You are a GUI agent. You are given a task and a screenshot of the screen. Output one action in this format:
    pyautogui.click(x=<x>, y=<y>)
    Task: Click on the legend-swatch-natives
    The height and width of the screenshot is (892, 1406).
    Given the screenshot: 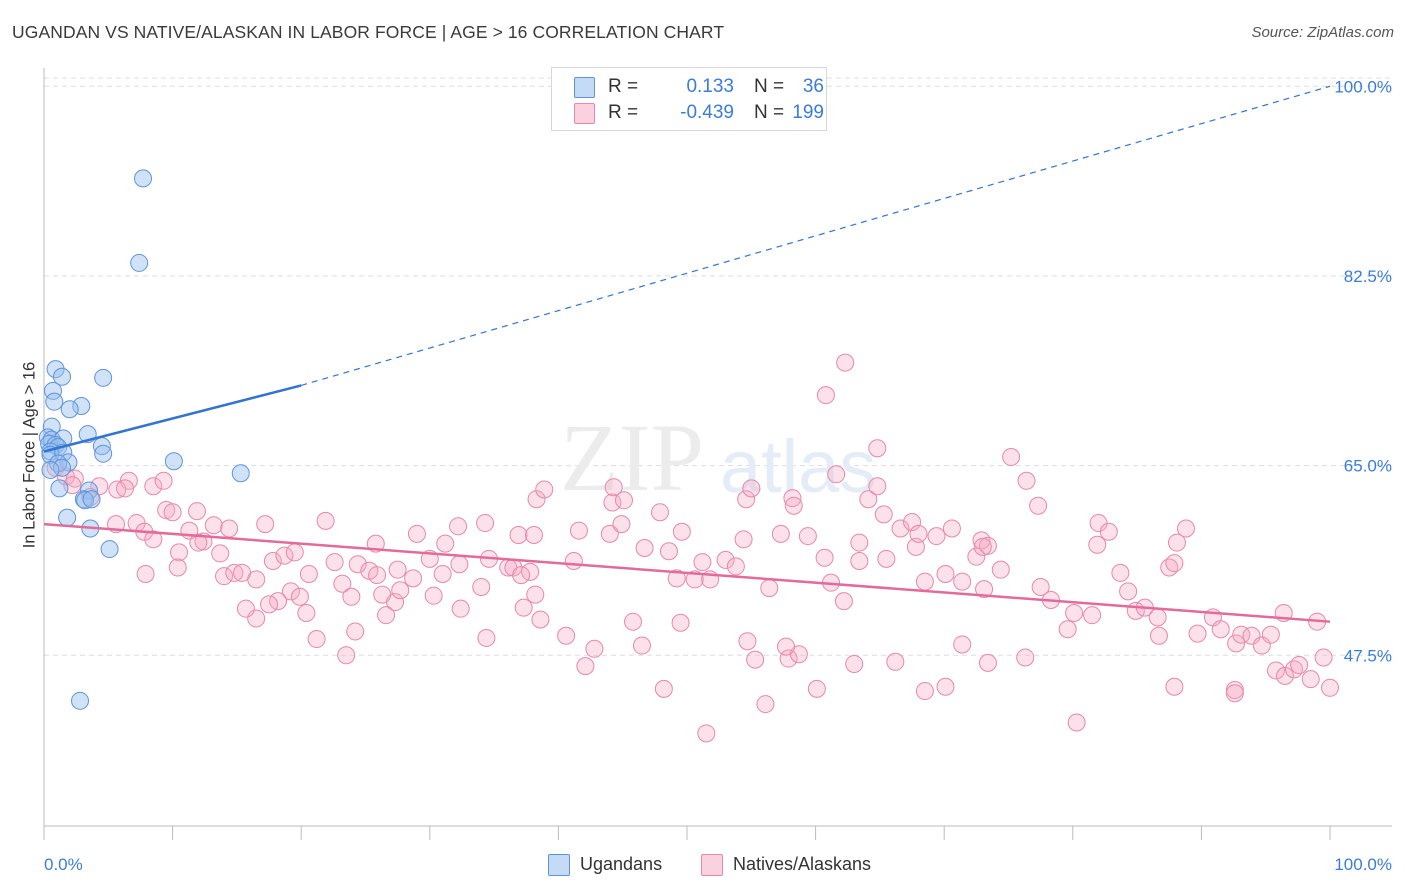 What is the action you would take?
    pyautogui.click(x=712, y=865)
    